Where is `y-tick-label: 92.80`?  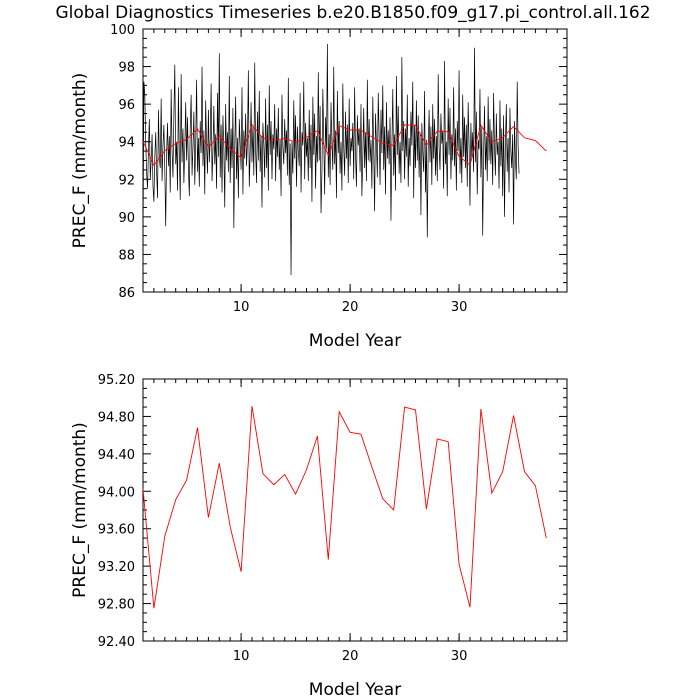 y-tick-label: 92.80 is located at coordinates (116, 605).